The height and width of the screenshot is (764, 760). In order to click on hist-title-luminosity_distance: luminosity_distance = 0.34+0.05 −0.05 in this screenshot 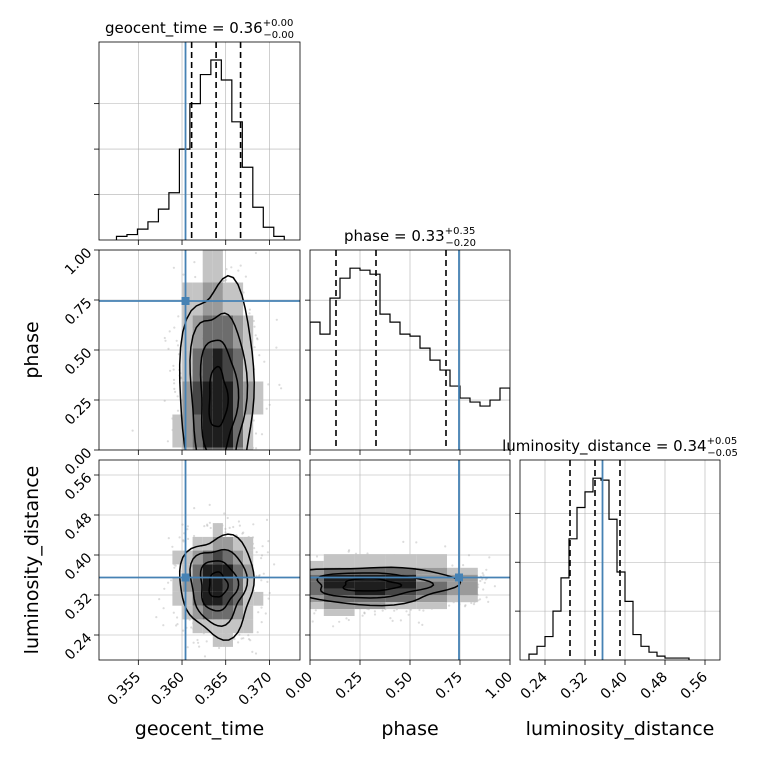, I will do `click(620, 447)`.